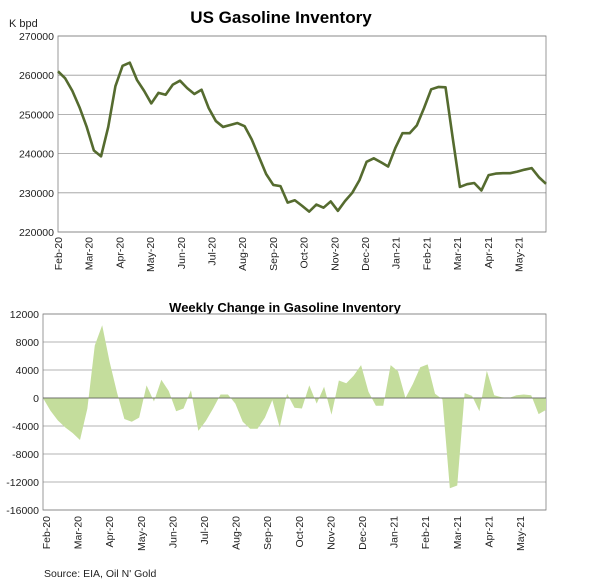  What do you see at coordinates (47, 532) in the screenshot?
I see `chart2-x-tick-label: Feb-20` at bounding box center [47, 532].